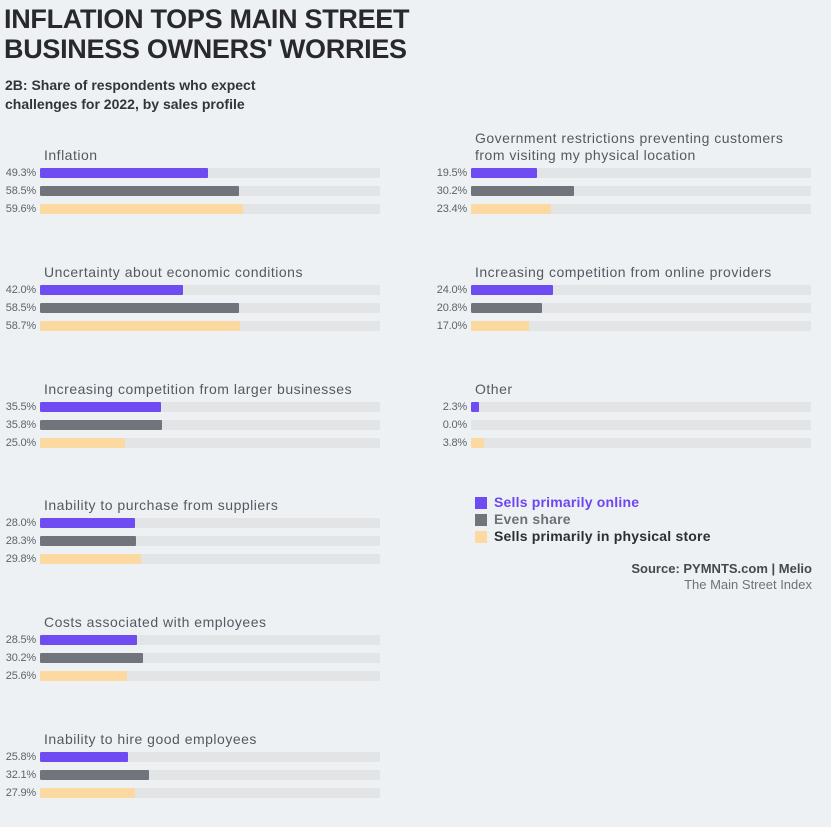 This screenshot has width=831, height=827. Describe the element at coordinates (20, 407) in the screenshot. I see `bar-value-label: 35.5%` at that location.